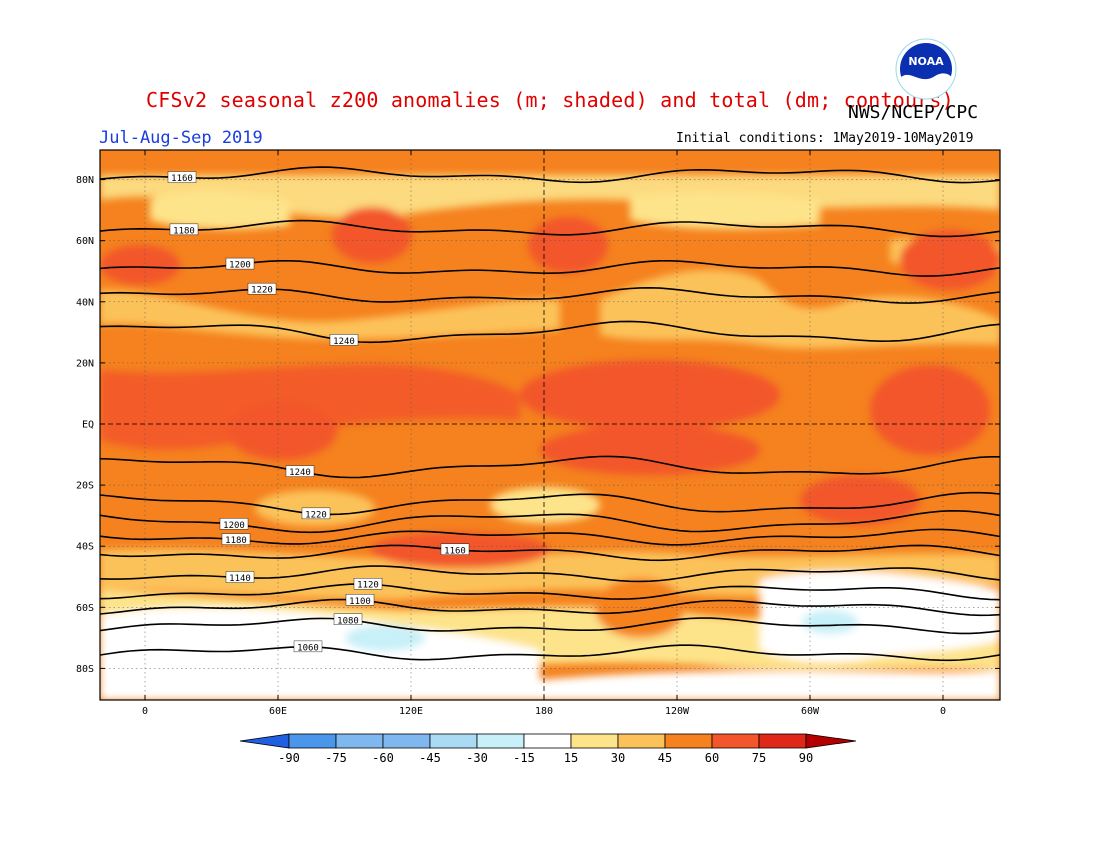  What do you see at coordinates (278, 711) in the screenshot?
I see `lon-tick-label: 60E` at bounding box center [278, 711].